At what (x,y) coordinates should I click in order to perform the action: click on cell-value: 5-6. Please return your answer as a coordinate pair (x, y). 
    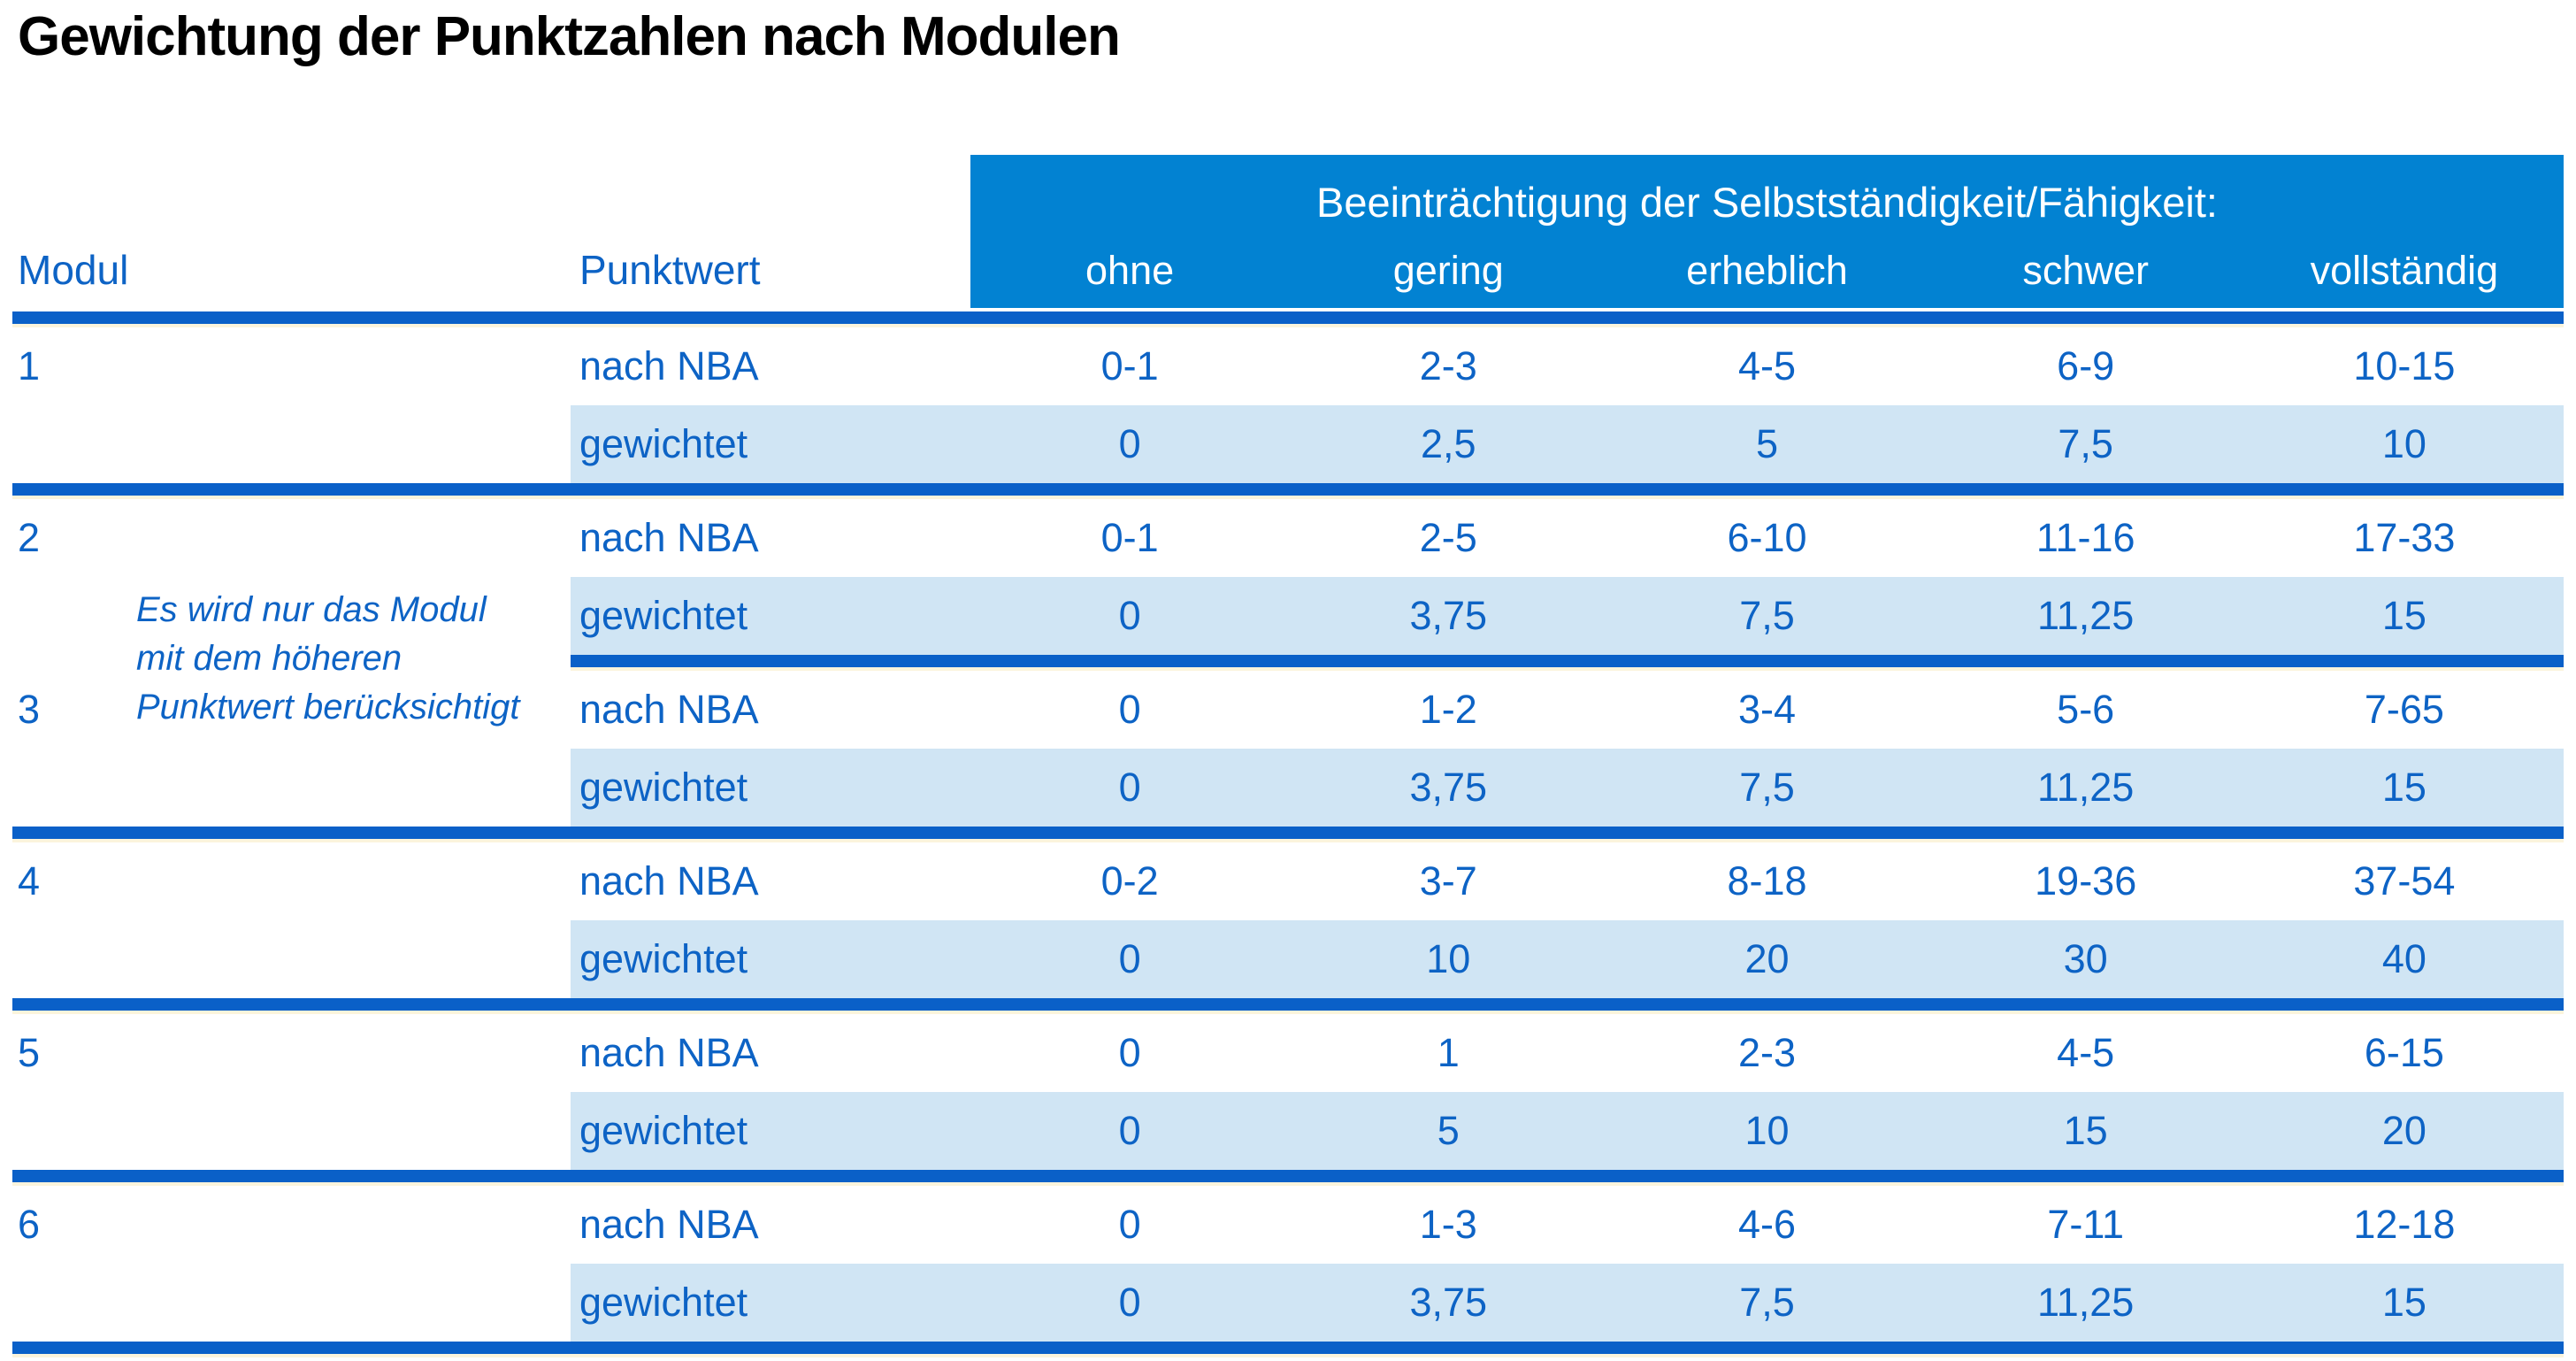
    Looking at the image, I should click on (2086, 709).